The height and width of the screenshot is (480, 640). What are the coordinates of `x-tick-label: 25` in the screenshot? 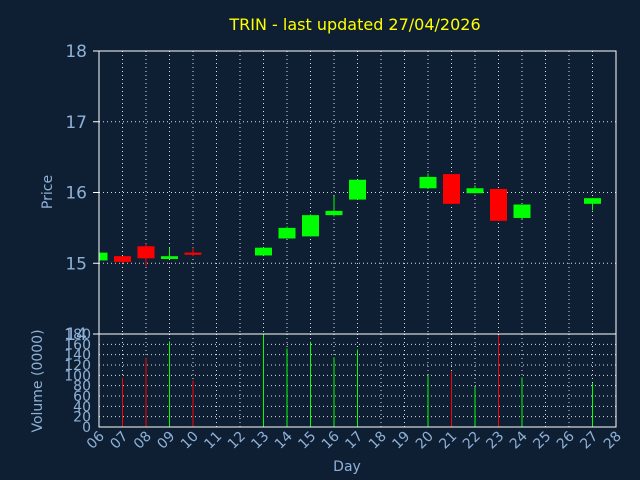 It's located at (542, 441).